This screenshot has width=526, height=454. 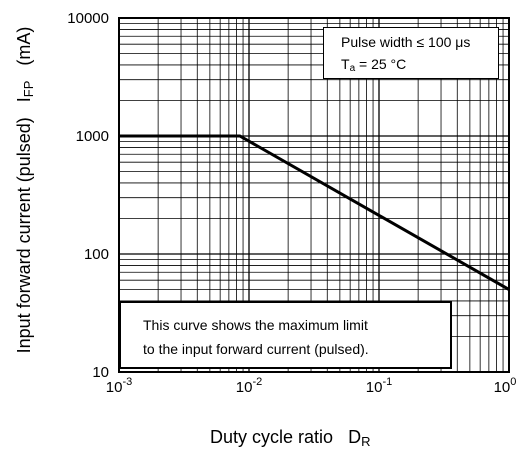 What do you see at coordinates (256, 349) in the screenshot?
I see `limit-note-line-2: to the input forward current (pulsed).` at bounding box center [256, 349].